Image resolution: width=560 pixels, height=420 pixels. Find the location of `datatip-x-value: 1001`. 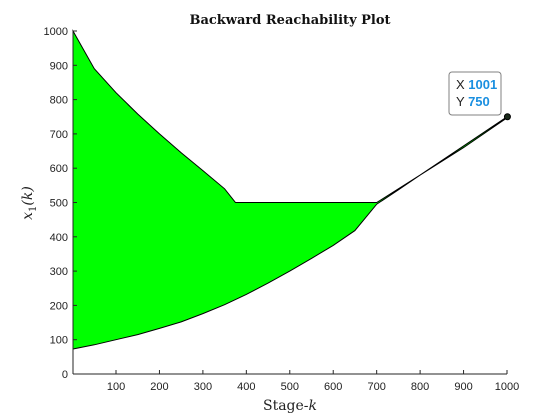

datatip-x-value: 1001 is located at coordinates (482, 84).